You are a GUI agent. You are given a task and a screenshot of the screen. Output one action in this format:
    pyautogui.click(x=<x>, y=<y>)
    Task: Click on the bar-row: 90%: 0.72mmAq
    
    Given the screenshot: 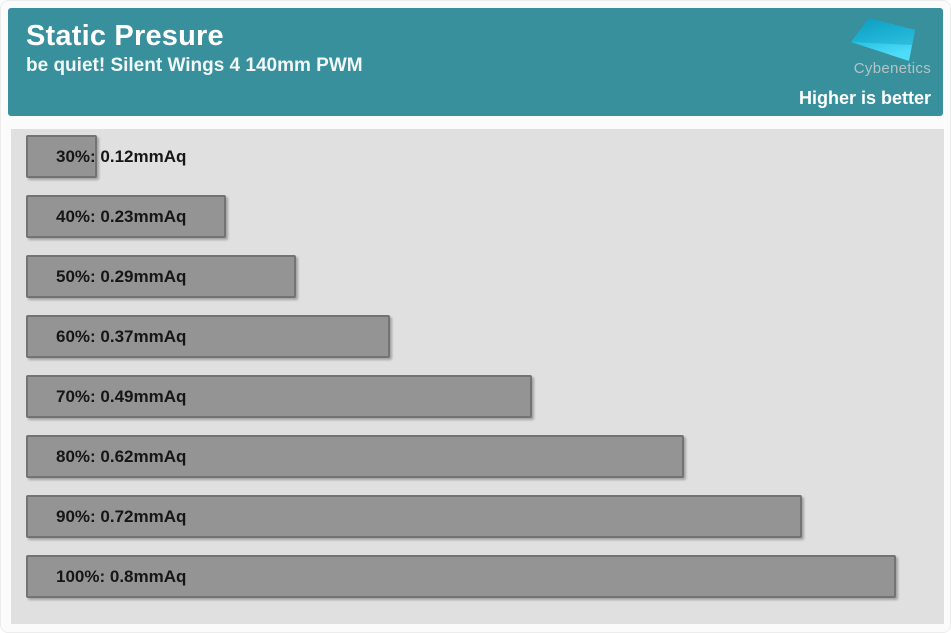 What is the action you would take?
    pyautogui.click(x=476, y=516)
    